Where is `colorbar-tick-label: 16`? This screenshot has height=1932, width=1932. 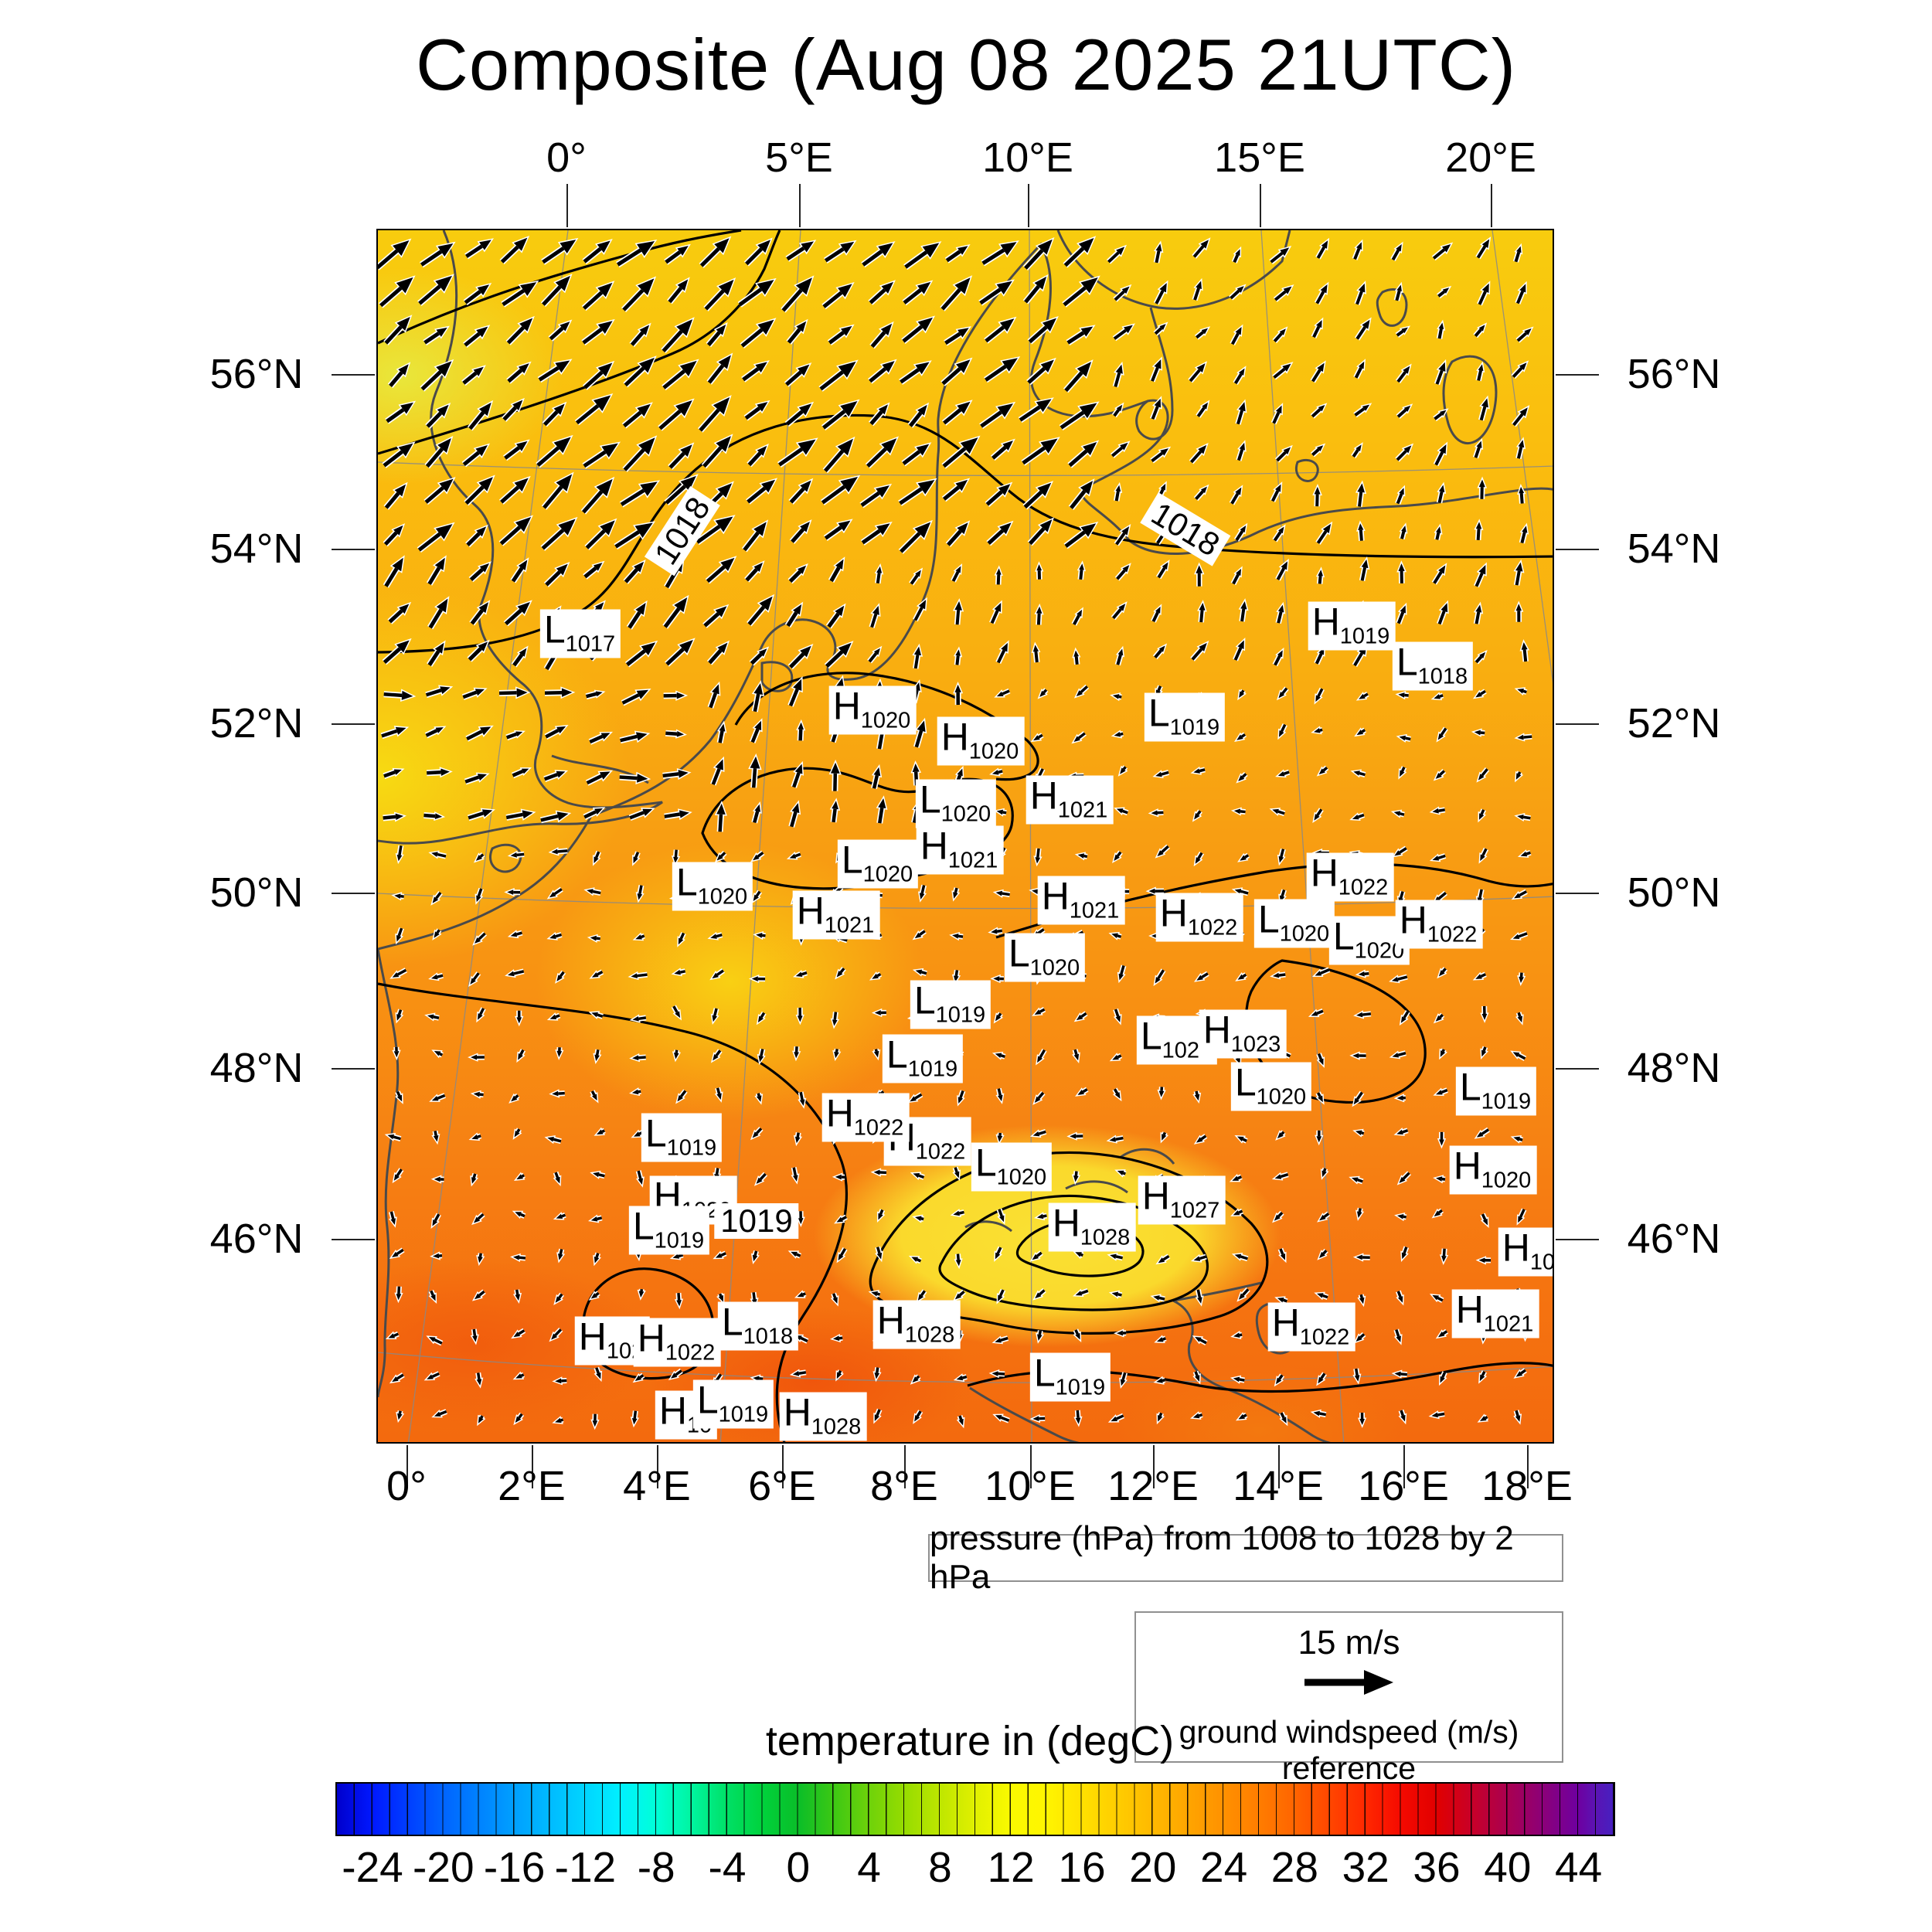
colorbar-tick-label: 16 is located at coordinates (1082, 1867).